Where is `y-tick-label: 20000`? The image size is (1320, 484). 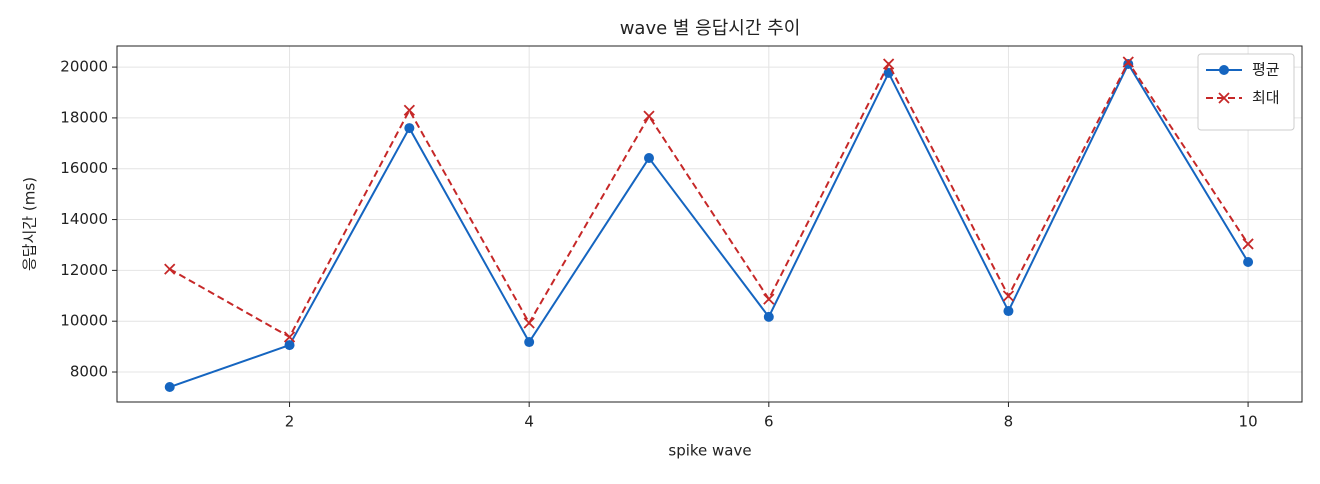
y-tick-label: 20000 is located at coordinates (84, 67).